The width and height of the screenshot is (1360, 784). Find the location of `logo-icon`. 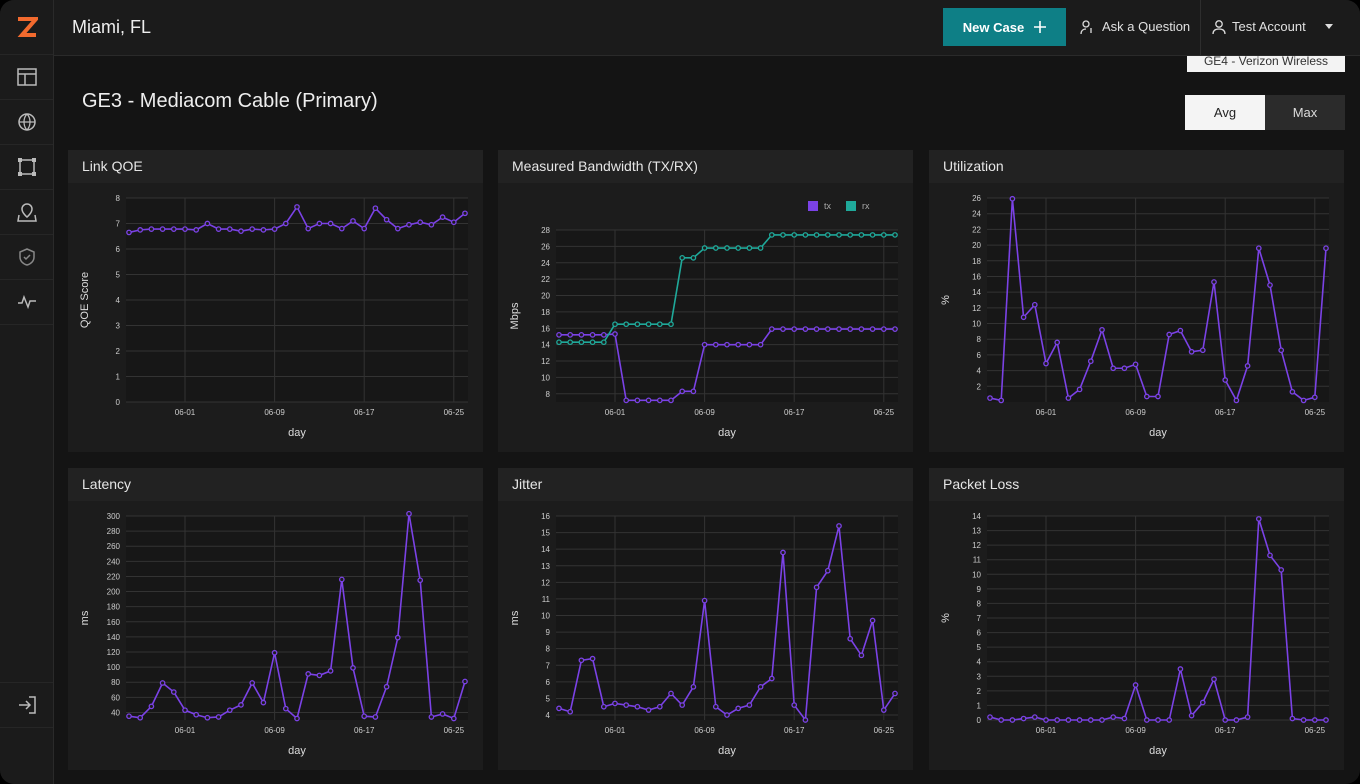

logo-icon is located at coordinates (27, 27).